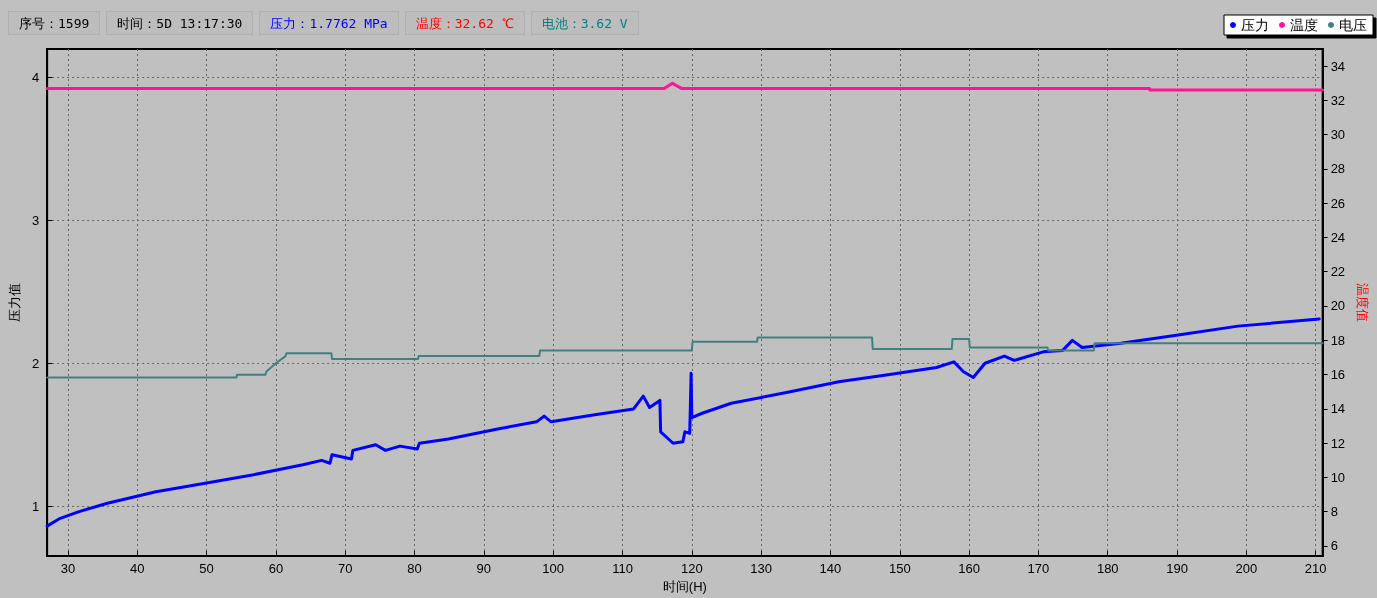 This screenshot has height=598, width=1377. I want to click on y2-tick-label: 18, so click(1338, 340).